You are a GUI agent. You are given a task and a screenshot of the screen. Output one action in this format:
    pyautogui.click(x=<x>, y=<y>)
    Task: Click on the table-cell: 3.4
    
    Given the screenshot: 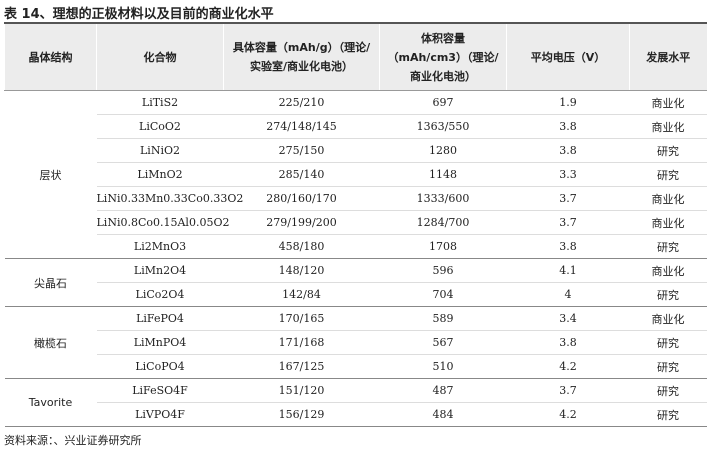 What is the action you would take?
    pyautogui.click(x=568, y=318)
    